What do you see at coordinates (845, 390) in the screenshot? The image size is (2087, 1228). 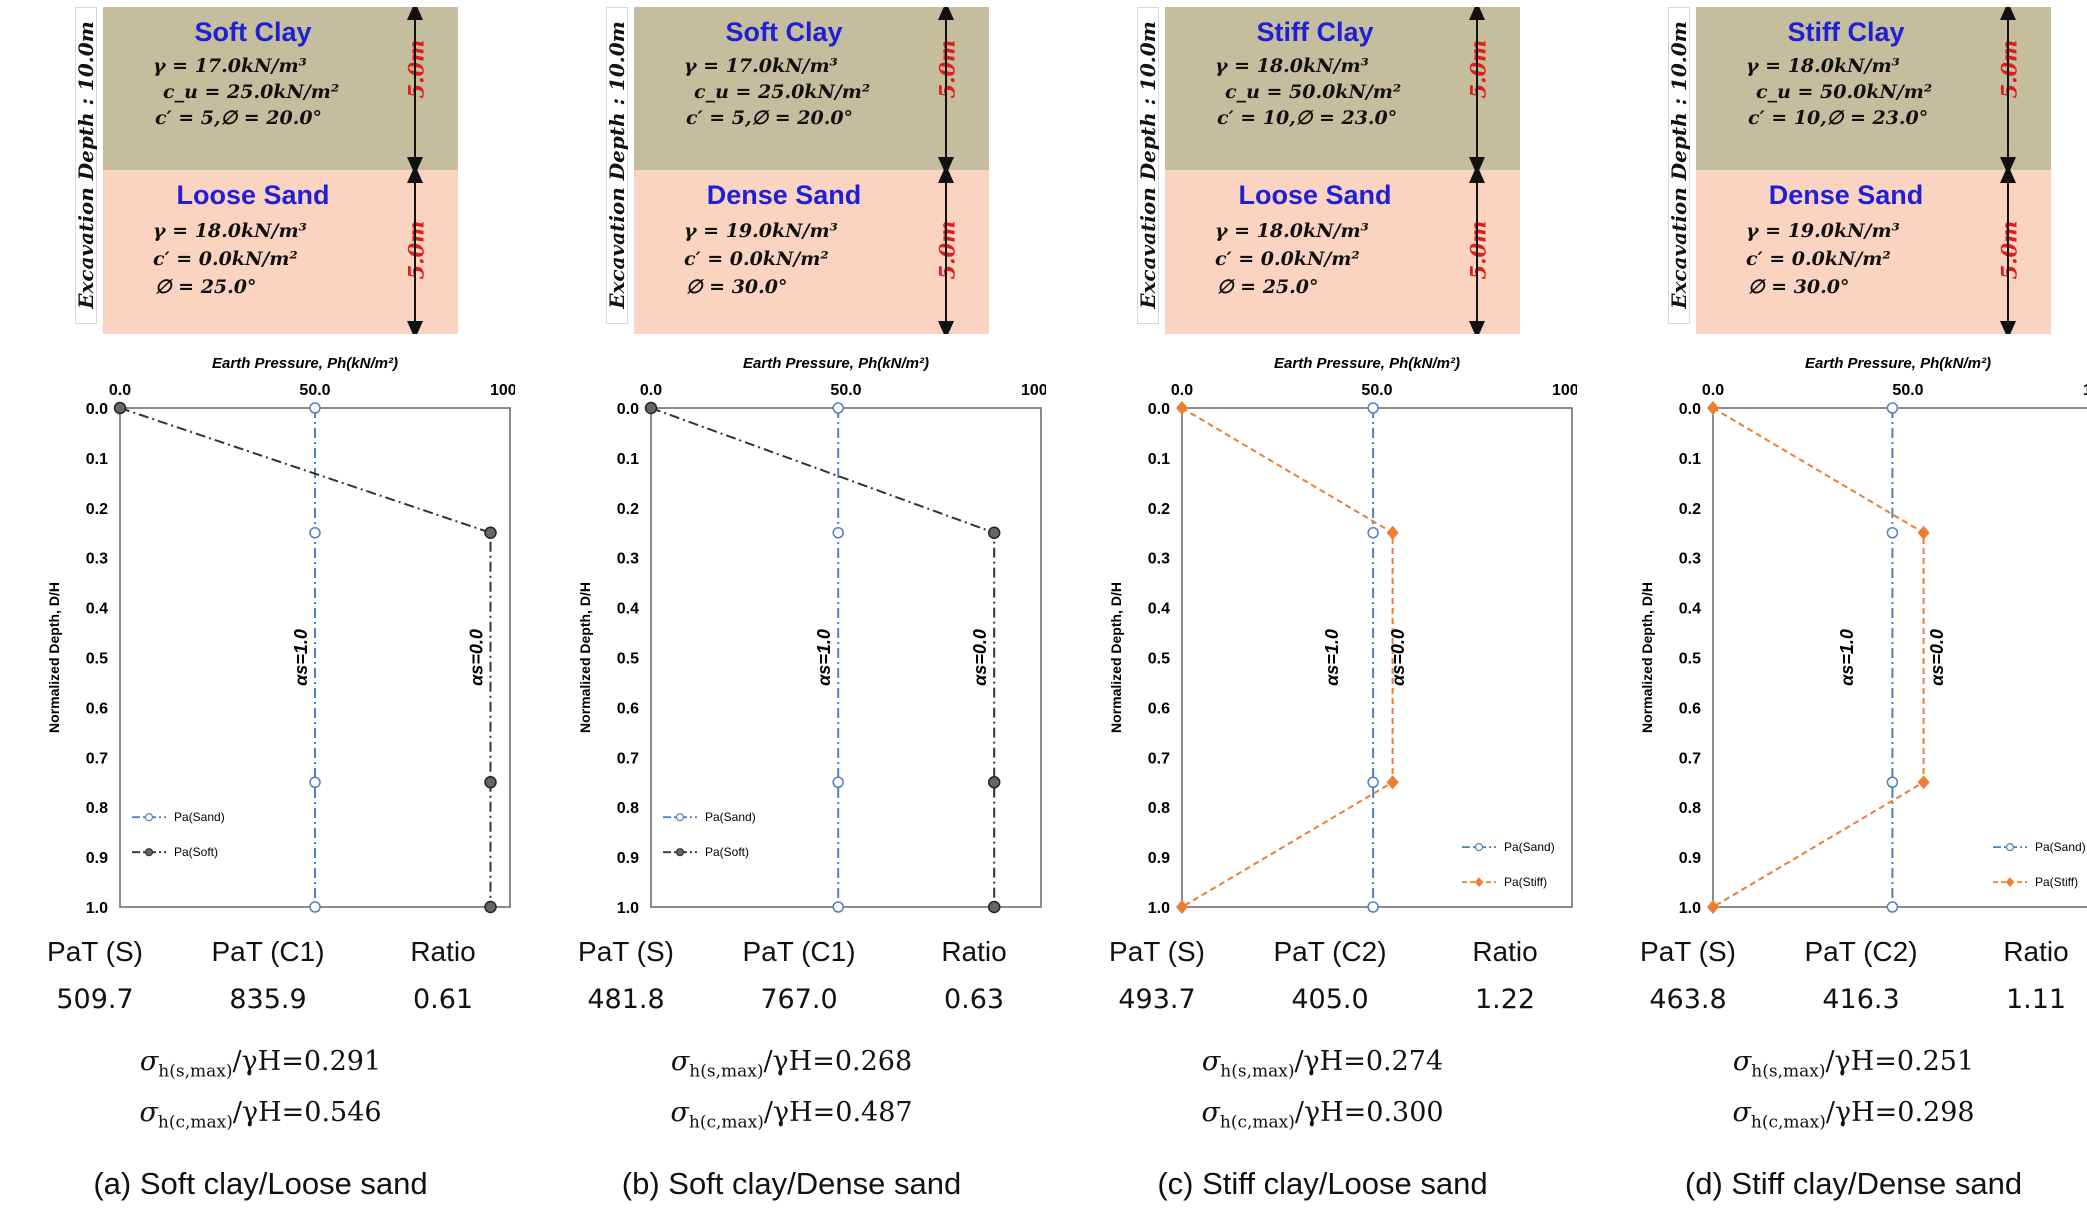 I see `x-tick-label: 50.0` at bounding box center [845, 390].